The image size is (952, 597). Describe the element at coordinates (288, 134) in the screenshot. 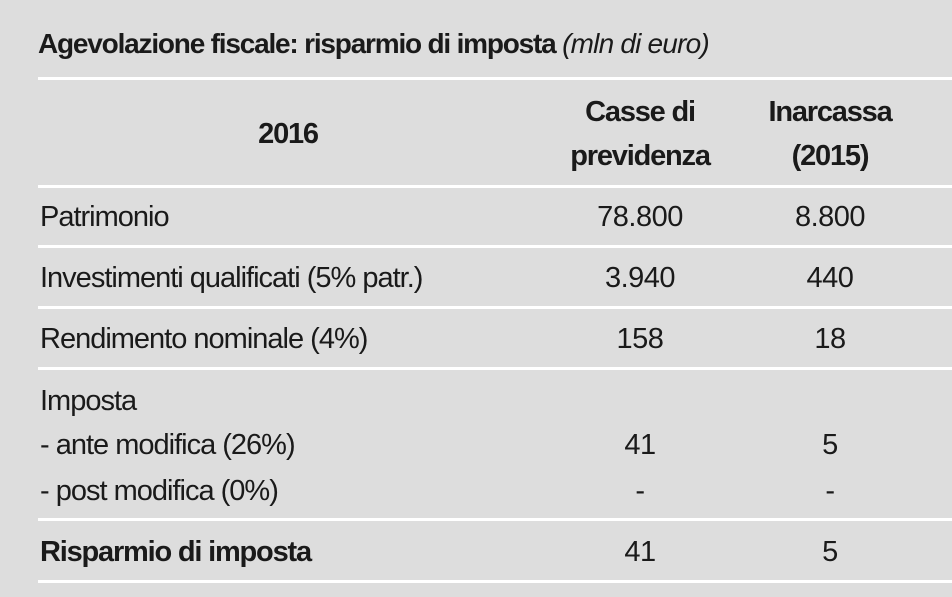

I see `header-year: 2016` at that location.